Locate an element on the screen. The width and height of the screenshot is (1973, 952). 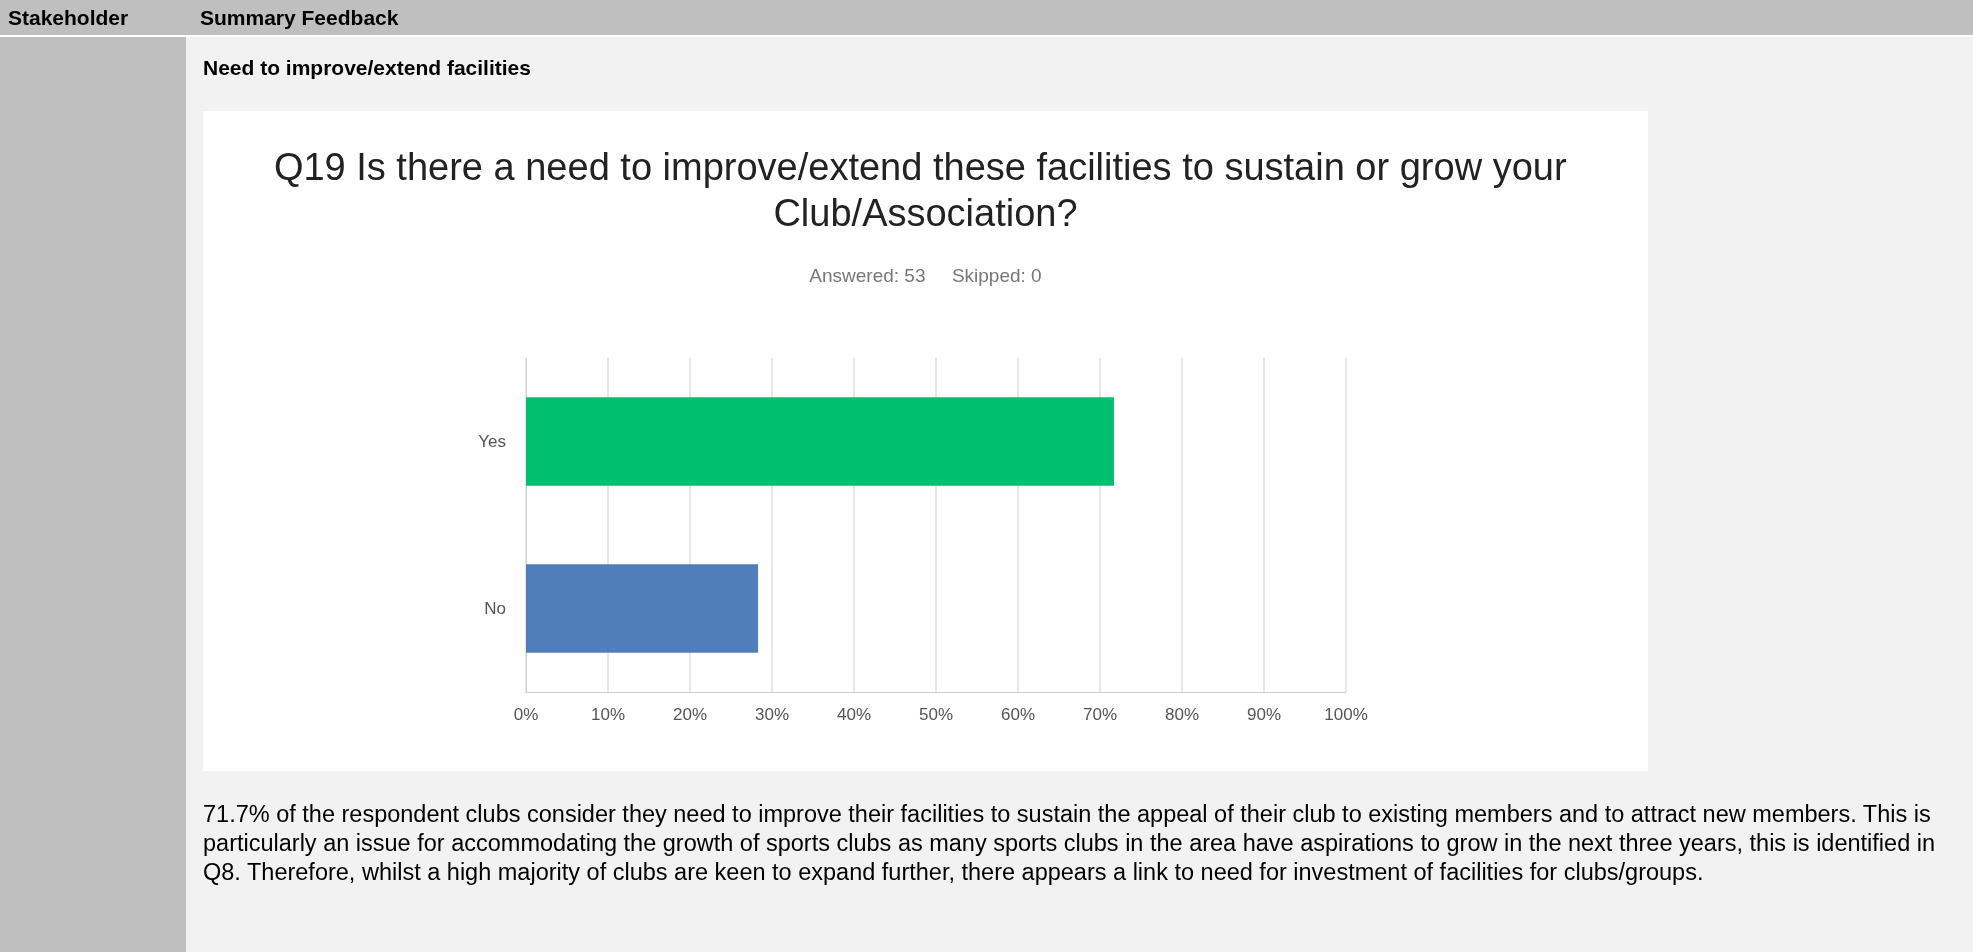
x-tick-label: 0% is located at coordinates (526, 714).